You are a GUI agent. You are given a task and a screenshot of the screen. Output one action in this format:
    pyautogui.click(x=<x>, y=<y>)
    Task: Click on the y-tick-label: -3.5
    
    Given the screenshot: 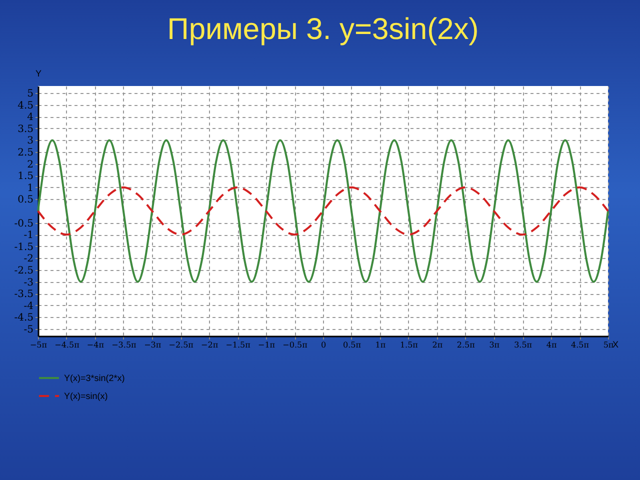 What is the action you would take?
    pyautogui.click(x=24, y=294)
    